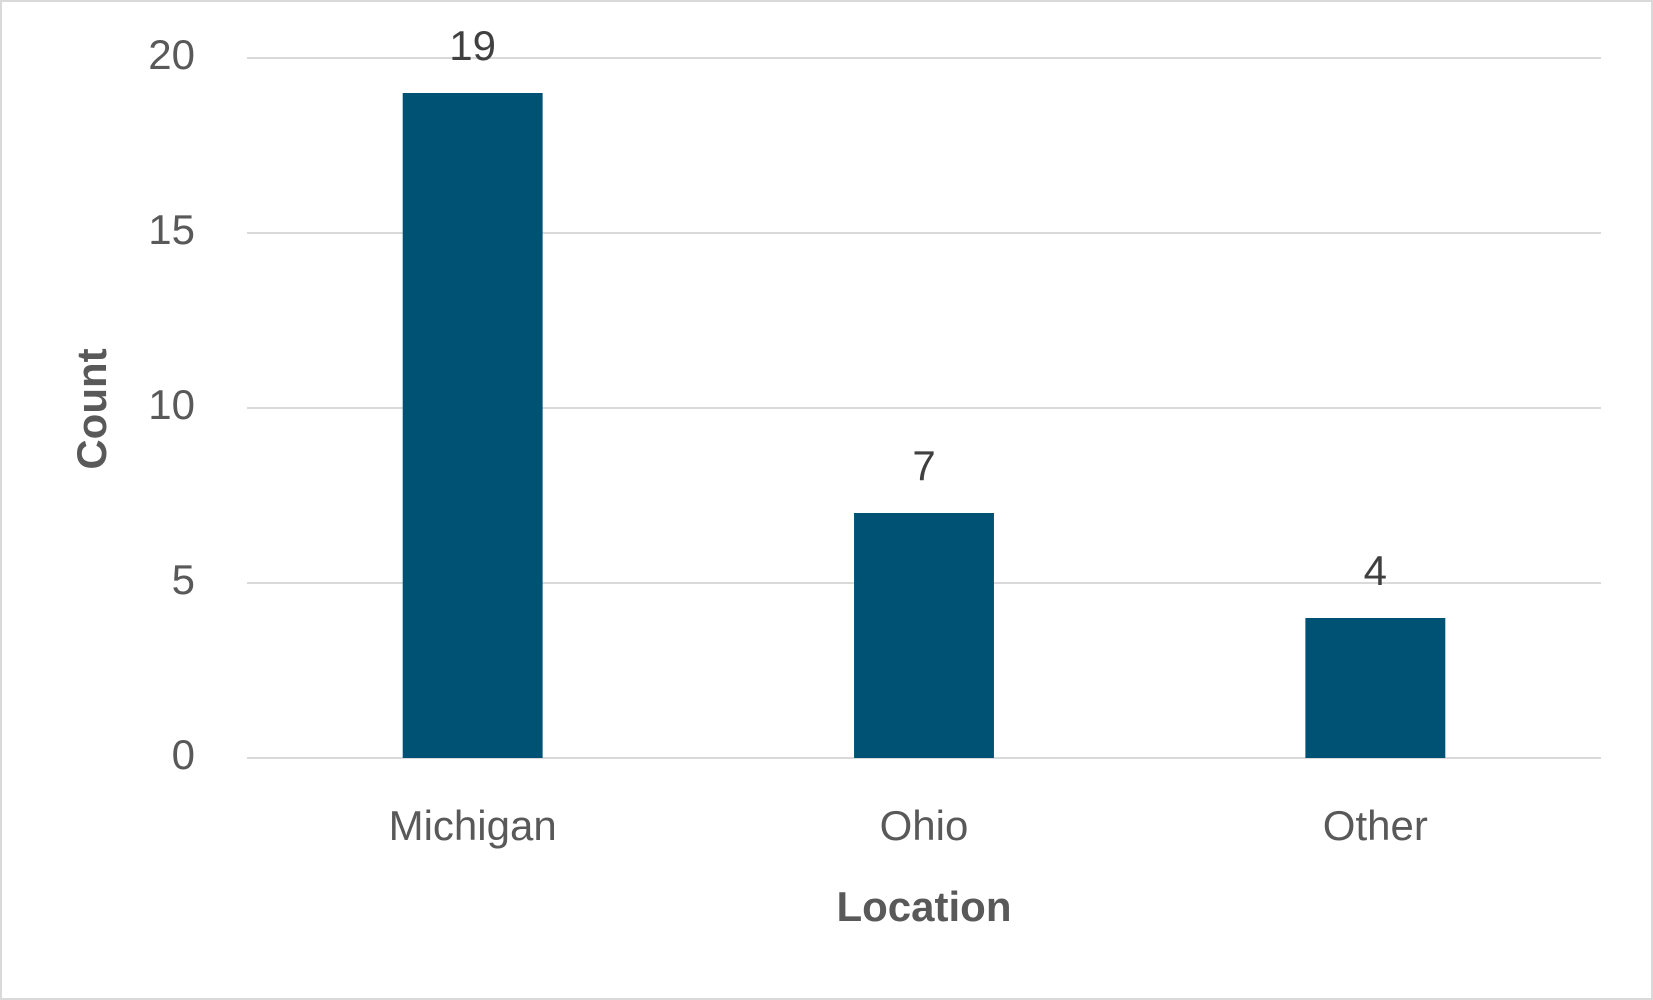 The width and height of the screenshot is (1653, 1000). I want to click on x-tick-label: Michigan, so click(473, 825).